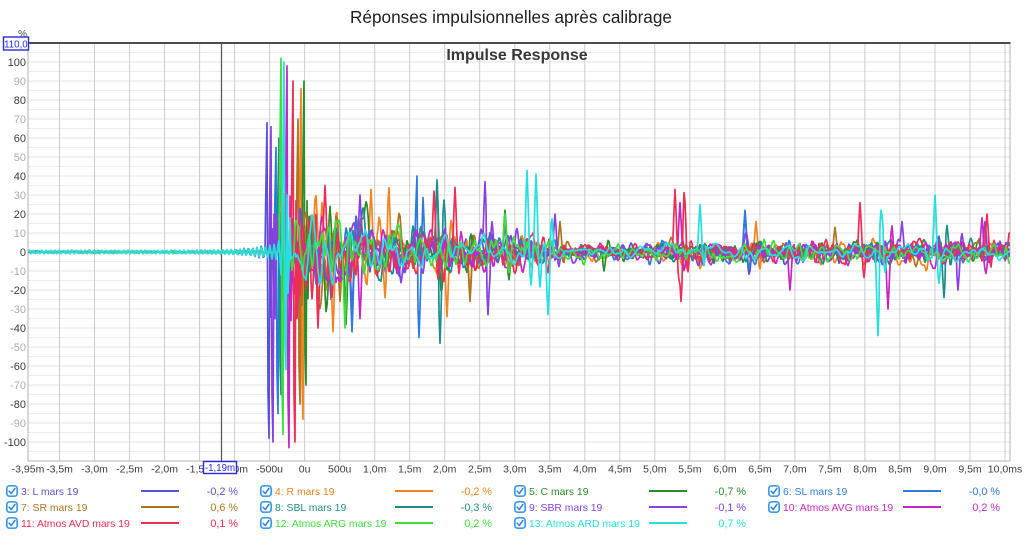 The image size is (1024, 544). What do you see at coordinates (566, 508) in the screenshot?
I see `svg-text: 9: SBR mars 19` at bounding box center [566, 508].